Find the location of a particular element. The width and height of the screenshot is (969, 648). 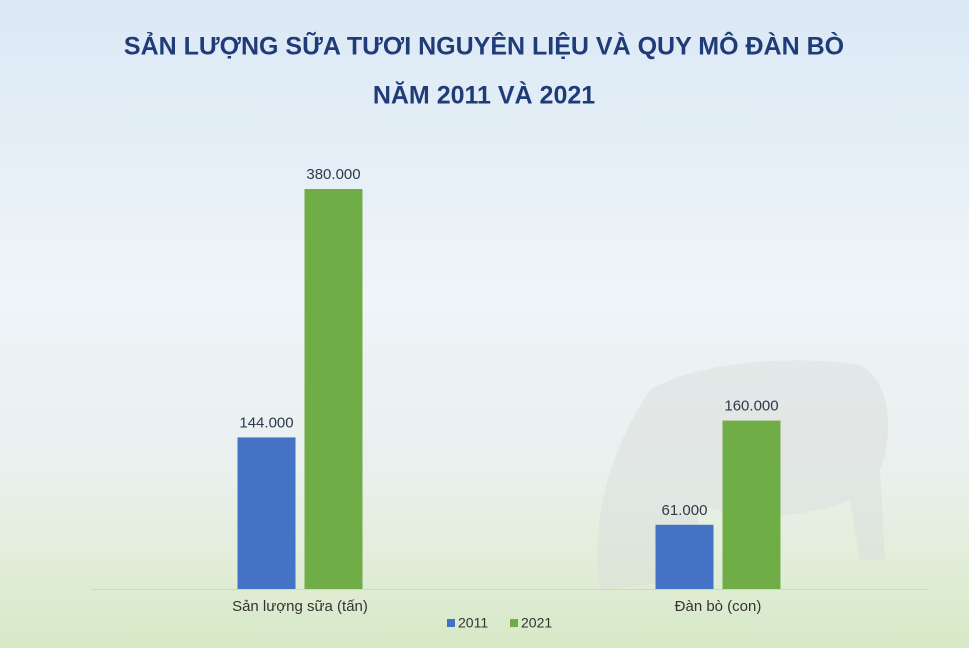

x-tick-label: Sản lượng sữa (tấn) is located at coordinates (300, 606).